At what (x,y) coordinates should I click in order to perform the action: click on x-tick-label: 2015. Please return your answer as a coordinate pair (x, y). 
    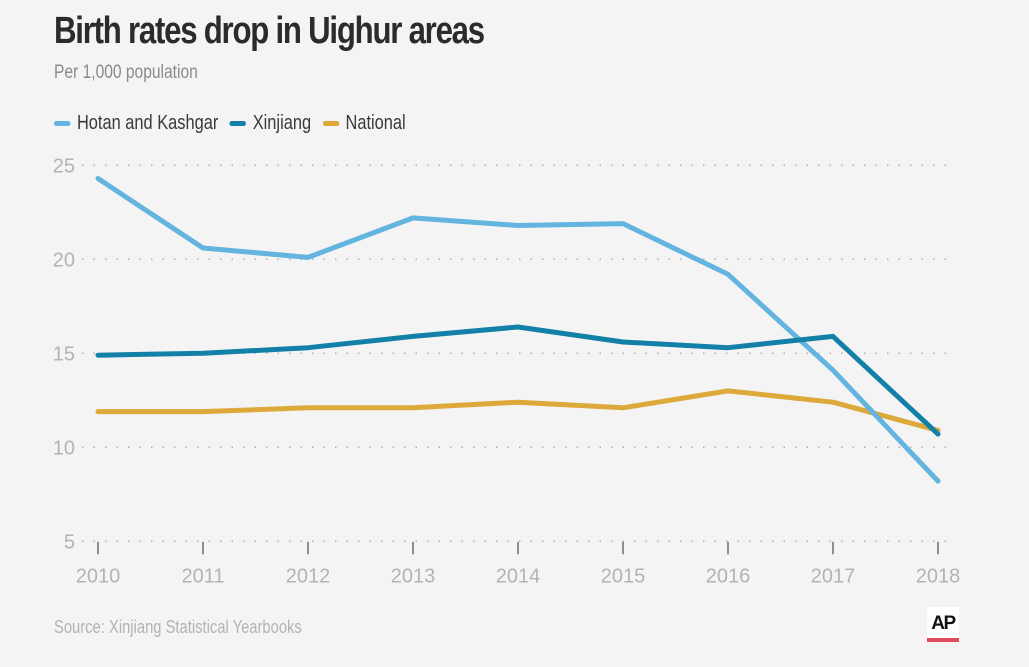
    Looking at the image, I should click on (623, 576).